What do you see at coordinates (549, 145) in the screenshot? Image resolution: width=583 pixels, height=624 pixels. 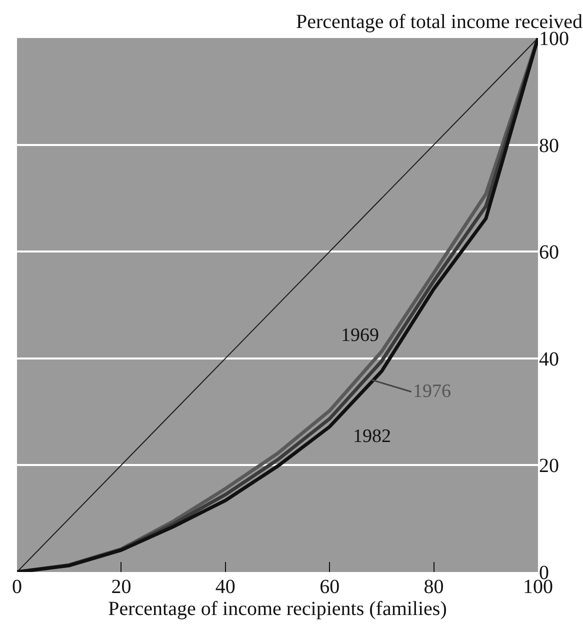 I see `y-tick-label: 80` at bounding box center [549, 145].